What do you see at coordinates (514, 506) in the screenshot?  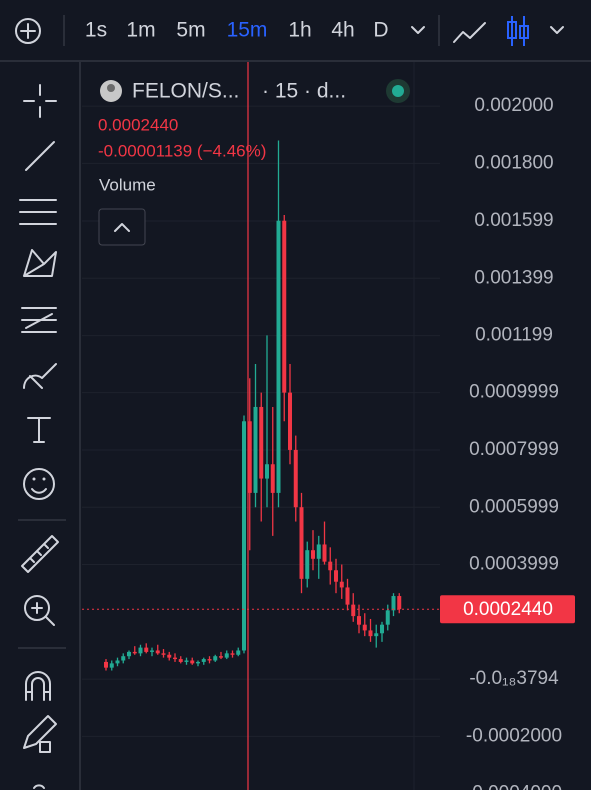 I see `y-tick-label: 0.0005999` at bounding box center [514, 506].